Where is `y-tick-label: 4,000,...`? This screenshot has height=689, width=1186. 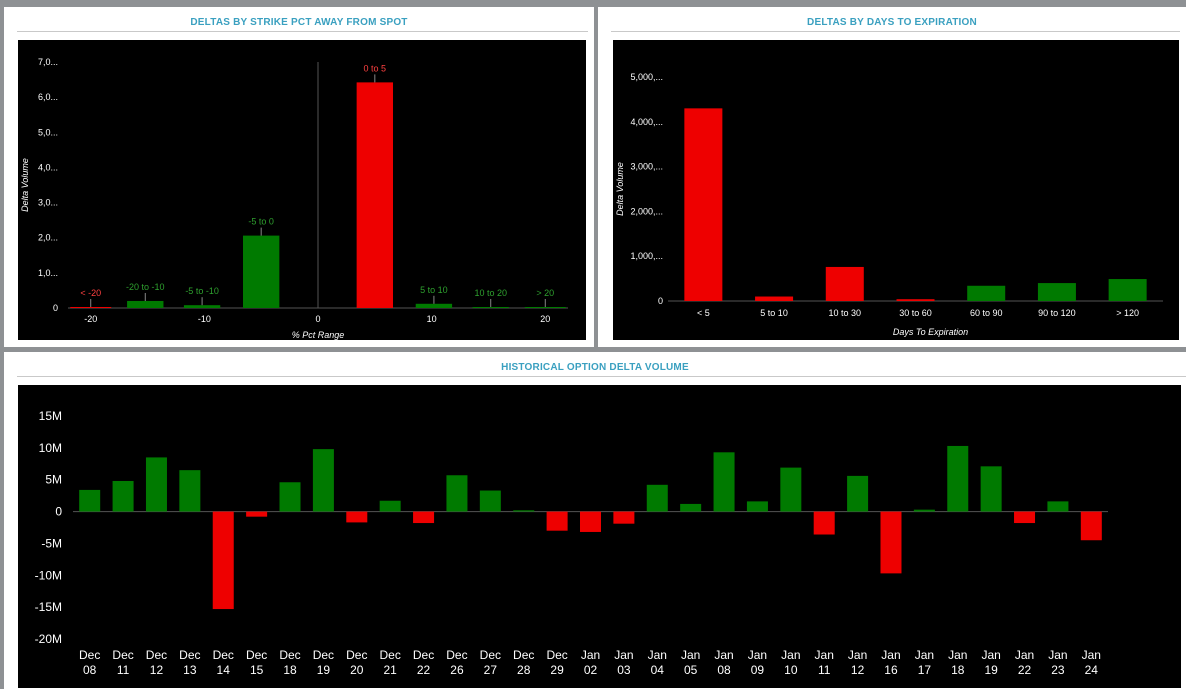
y-tick-label: 4,000,... is located at coordinates (646, 122).